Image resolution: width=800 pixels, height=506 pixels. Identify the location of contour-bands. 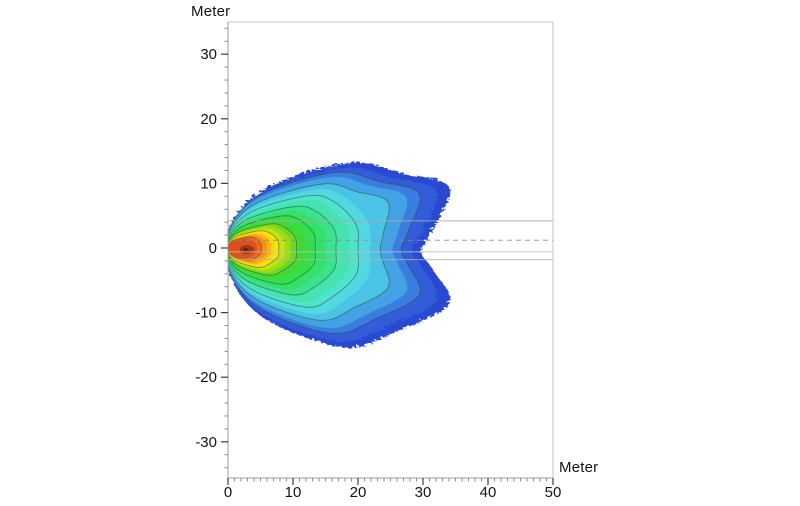
(338, 253).